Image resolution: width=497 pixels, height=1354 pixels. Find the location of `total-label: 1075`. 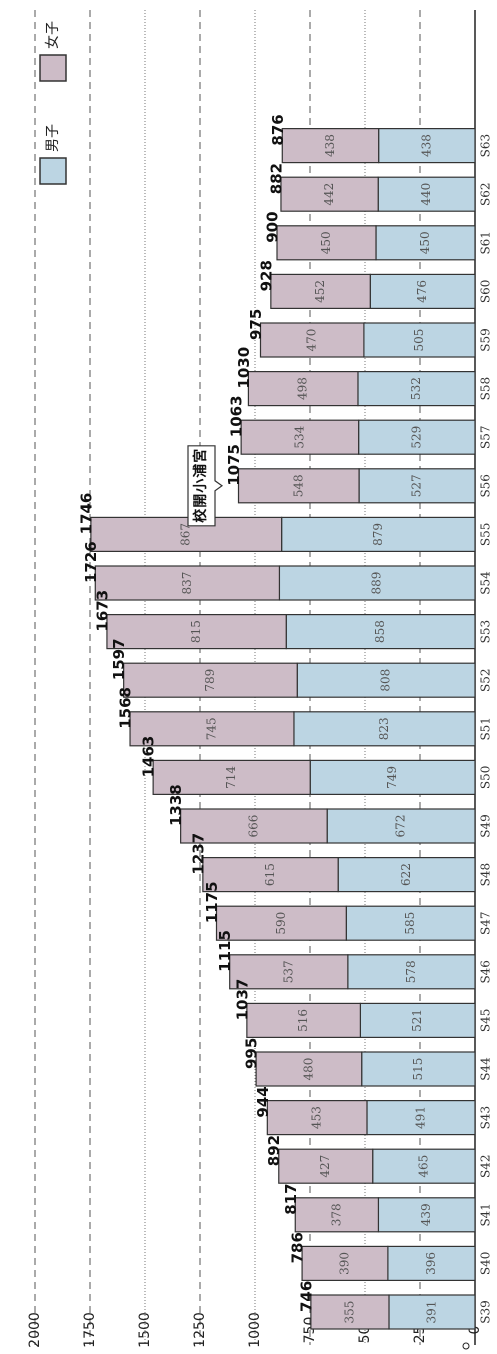

total-label: 1075 is located at coordinates (234, 465).